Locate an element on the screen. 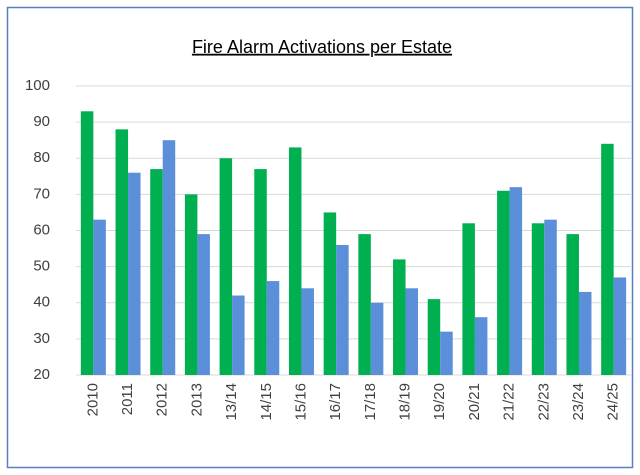  x-tick-label: 21/22 is located at coordinates (509, 402).